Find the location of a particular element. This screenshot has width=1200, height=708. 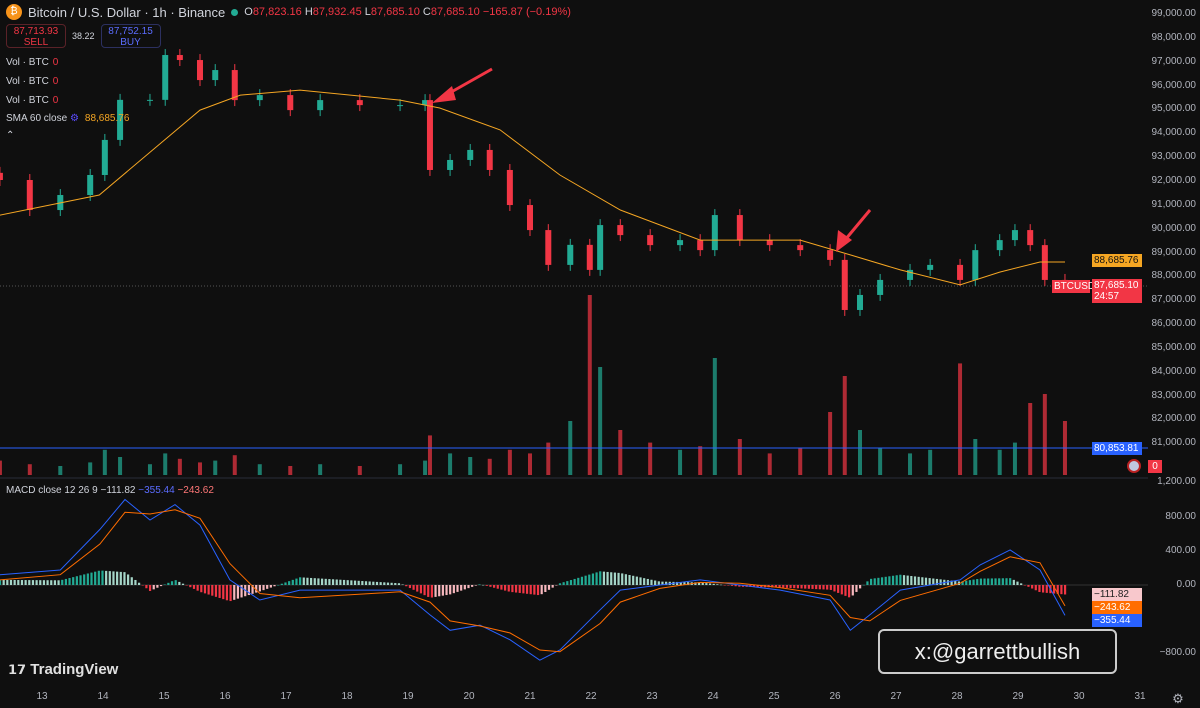

time-tick: 18 is located at coordinates (347, 696).